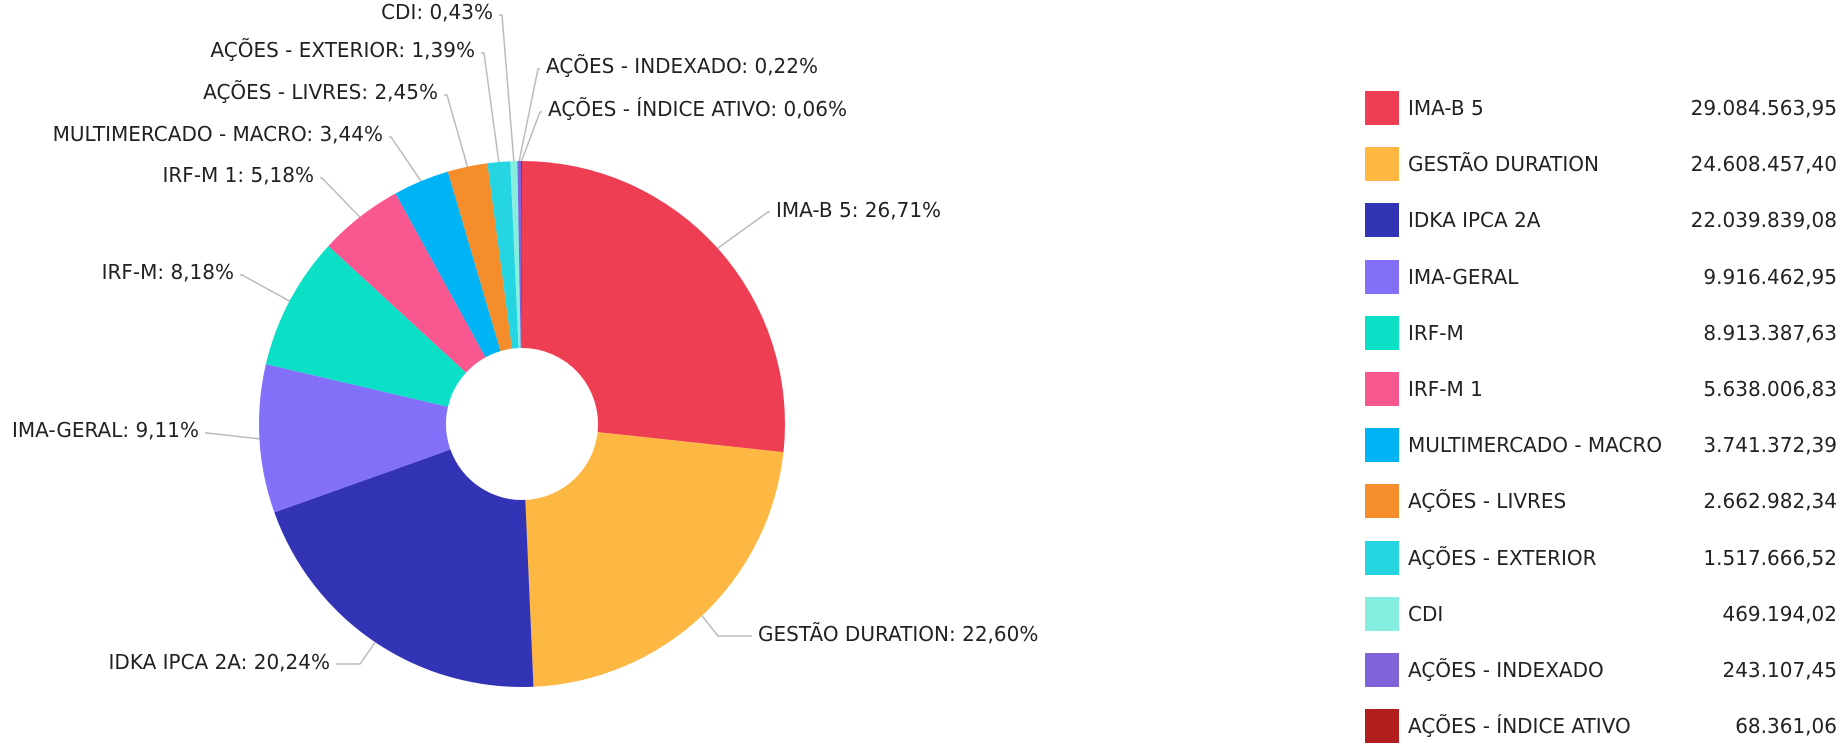 Image resolution: width=1841 pixels, height=744 pixels. Describe the element at coordinates (168, 272) in the screenshot. I see `slice-label: IRF-M: 8,18%` at that location.